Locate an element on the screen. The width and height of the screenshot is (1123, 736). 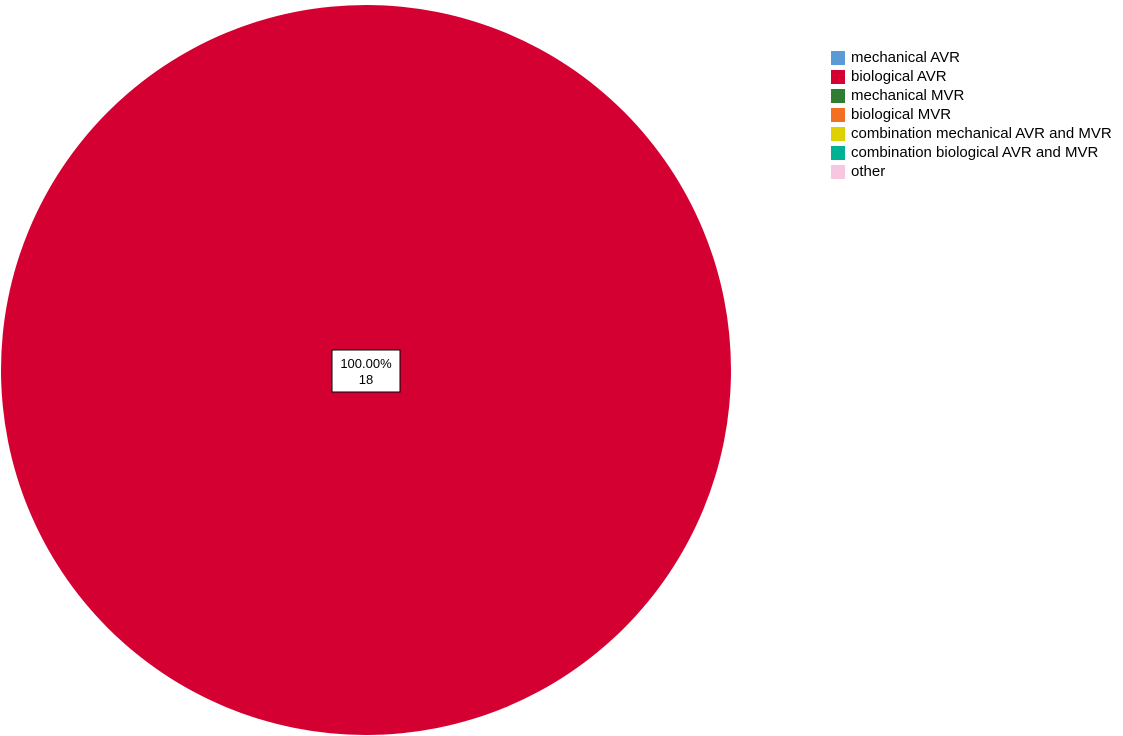
pie-data-labels: 100.00%18 is located at coordinates (366, 371).